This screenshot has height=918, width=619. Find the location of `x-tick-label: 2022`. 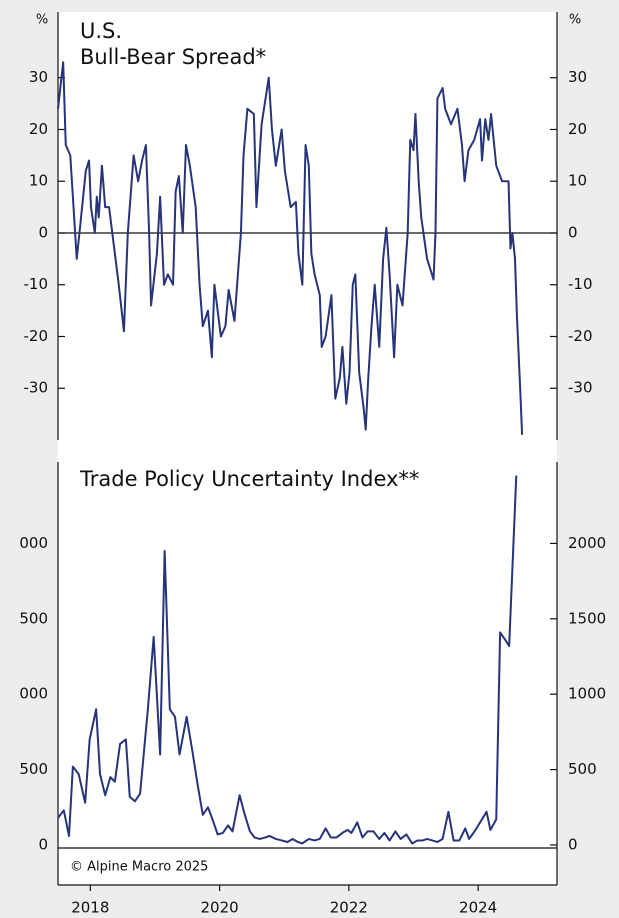

x-tick-label: 2022 is located at coordinates (349, 908).